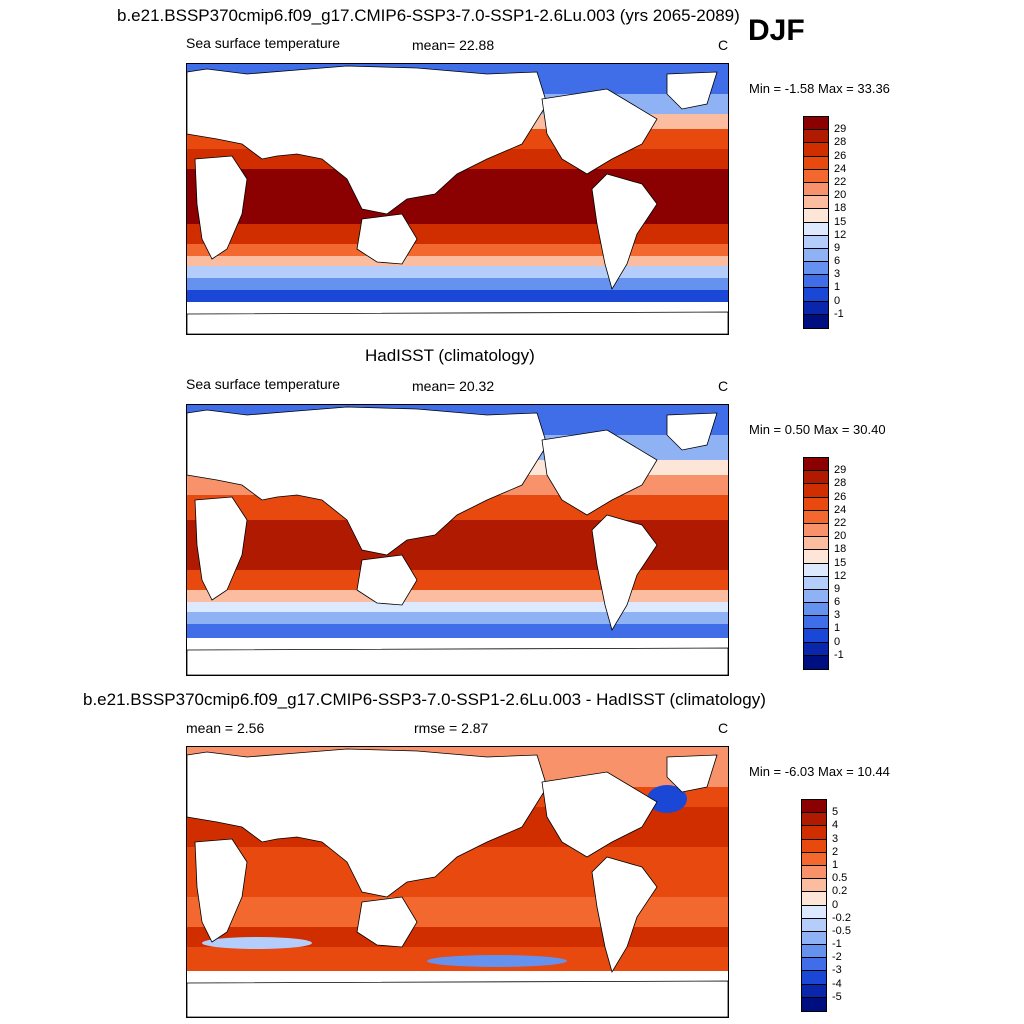 This screenshot has width=1024, height=1024. Describe the element at coordinates (840, 549) in the screenshot. I see `colorbar-tick-label: 18` at that location.